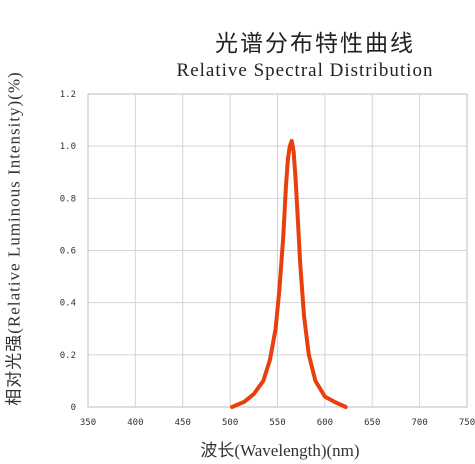 The image size is (475, 464). I want to click on x-tick-label: 450, so click(183, 423).